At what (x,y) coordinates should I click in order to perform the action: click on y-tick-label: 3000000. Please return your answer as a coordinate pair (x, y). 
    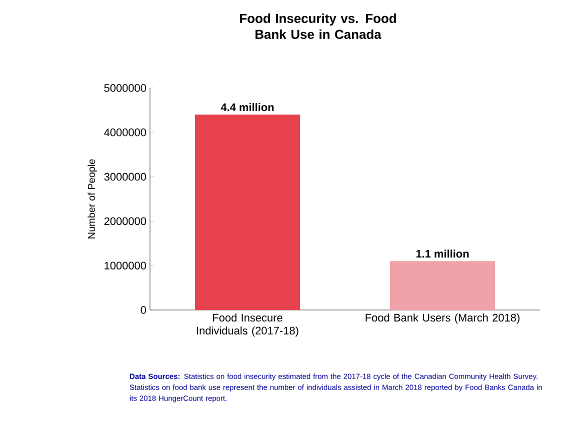
    Looking at the image, I should click on (125, 176).